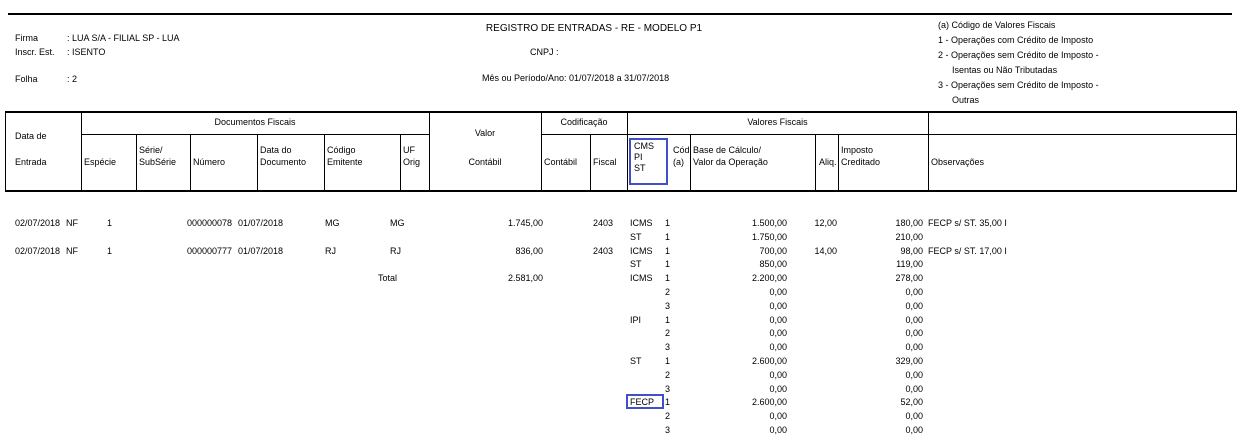  I want to click on cell-imposto-creditado: 210,00, so click(909, 237).